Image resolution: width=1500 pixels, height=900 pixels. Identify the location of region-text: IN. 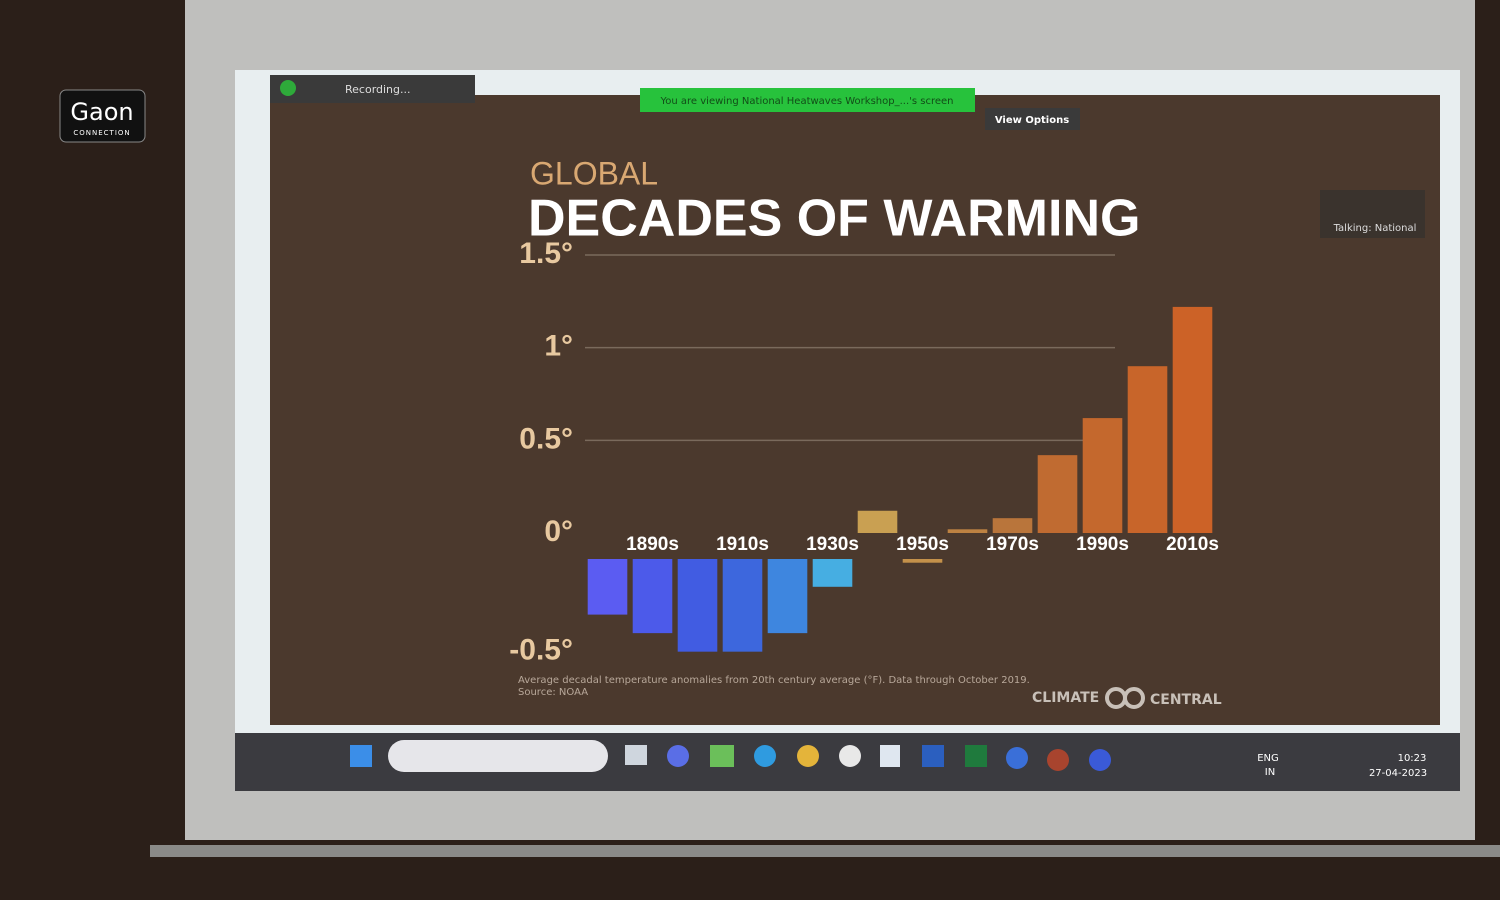
(1270, 772).